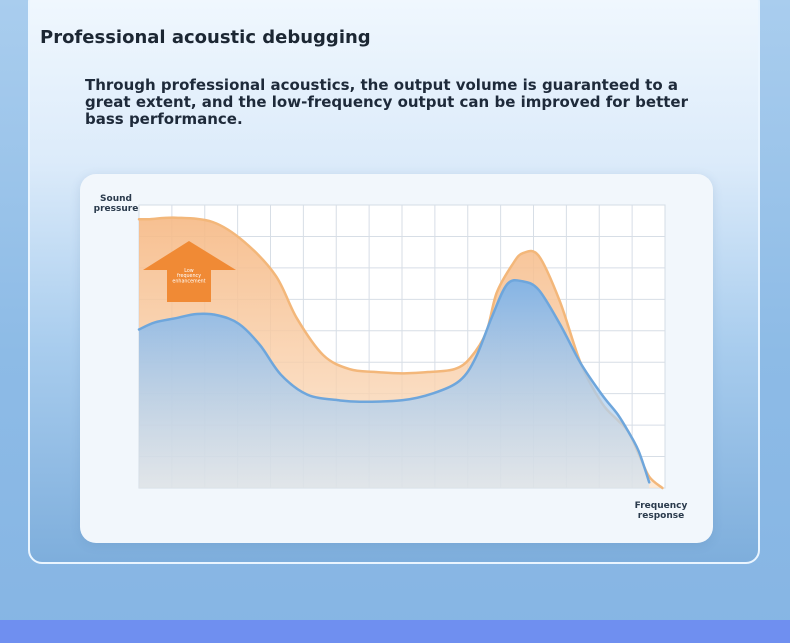  Describe the element at coordinates (205, 37) in the screenshot. I see `page-heading: Professional acoustic debugging` at that location.